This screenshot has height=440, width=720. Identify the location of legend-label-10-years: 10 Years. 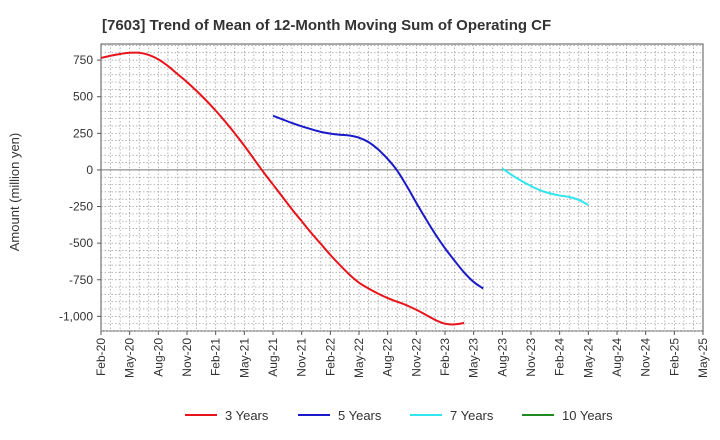
(587, 415).